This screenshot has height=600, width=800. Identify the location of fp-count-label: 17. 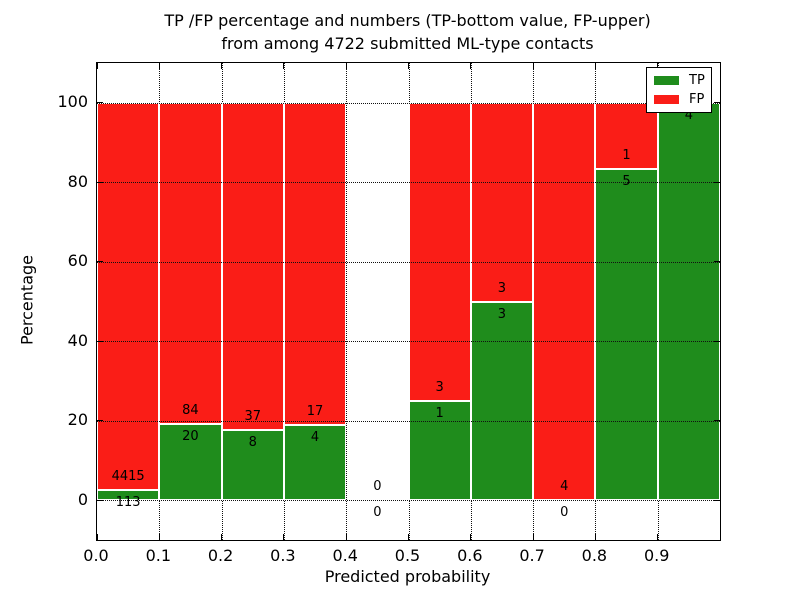
(315, 411).